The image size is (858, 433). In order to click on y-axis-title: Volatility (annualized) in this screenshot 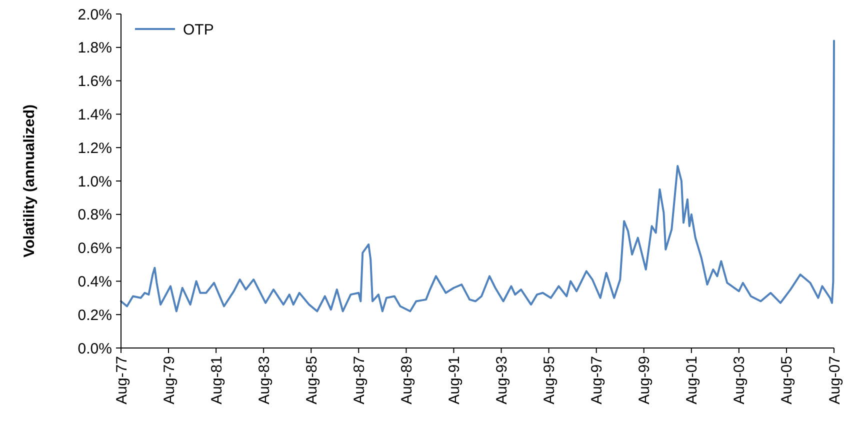, I will do `click(29, 181)`.